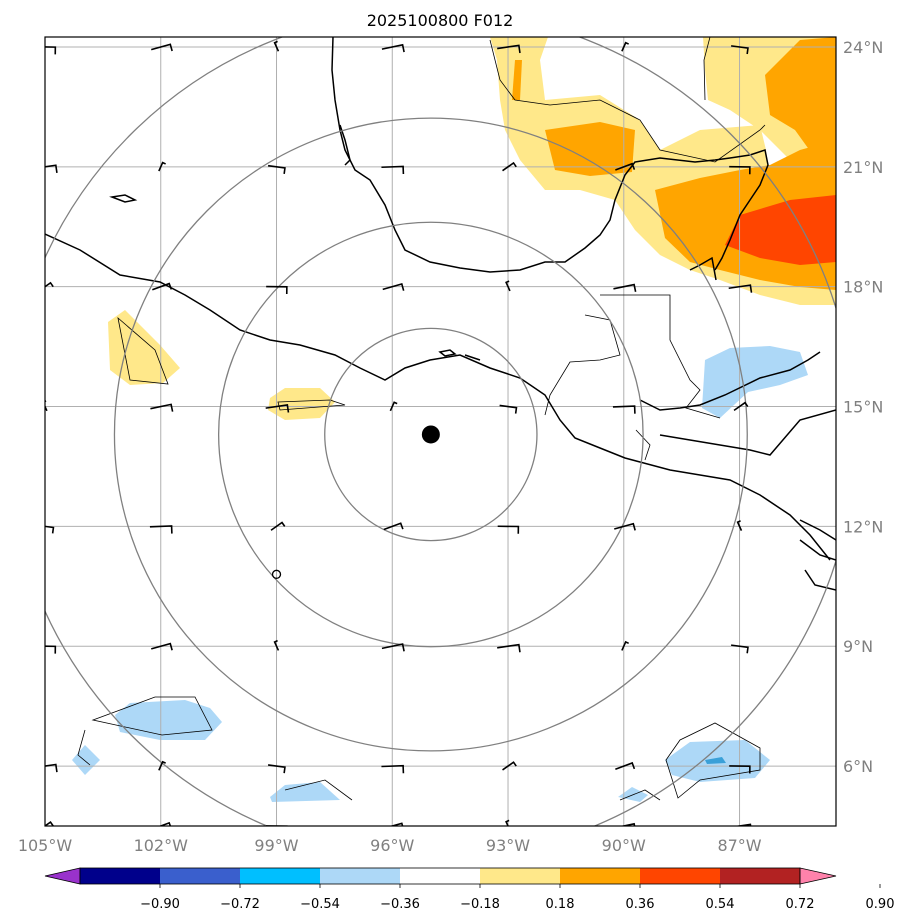 This screenshot has height=924, width=906. Describe the element at coordinates (880, 904) in the screenshot. I see `colorbar-label: 0.90` at that location.